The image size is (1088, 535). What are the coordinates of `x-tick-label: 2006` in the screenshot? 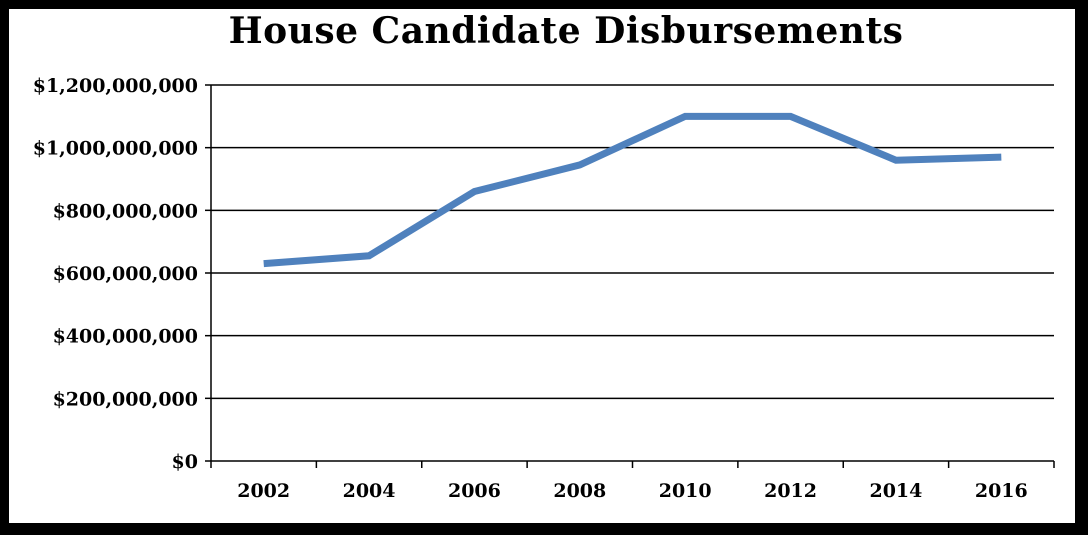 It's located at (474, 491).